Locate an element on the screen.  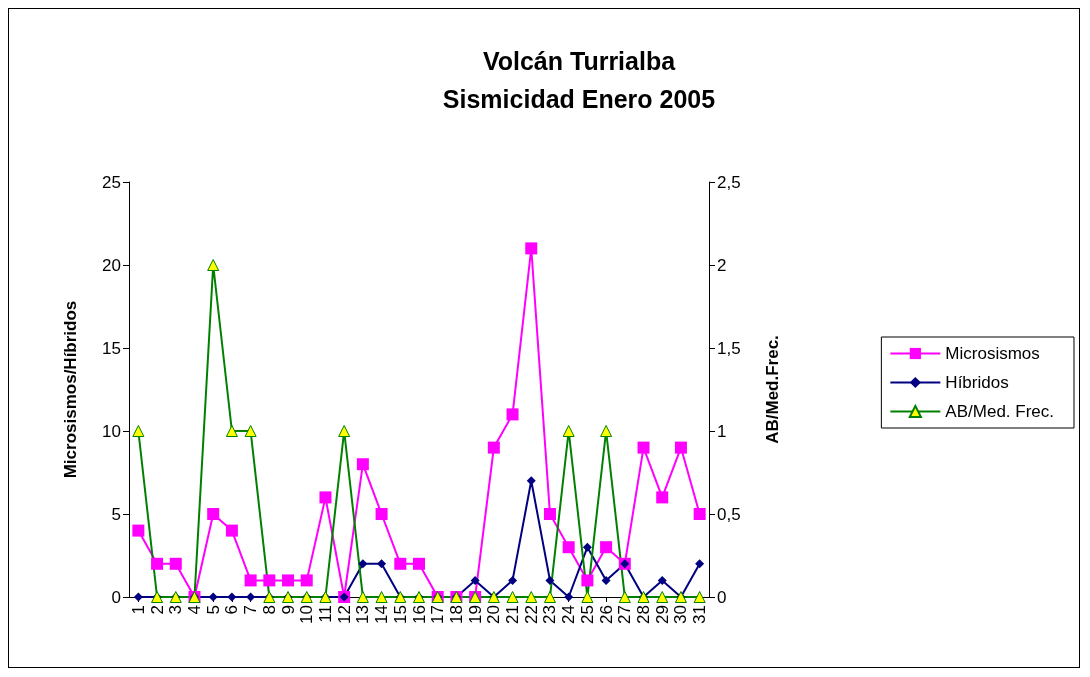
x-tick-label: 1 is located at coordinates (138, 610).